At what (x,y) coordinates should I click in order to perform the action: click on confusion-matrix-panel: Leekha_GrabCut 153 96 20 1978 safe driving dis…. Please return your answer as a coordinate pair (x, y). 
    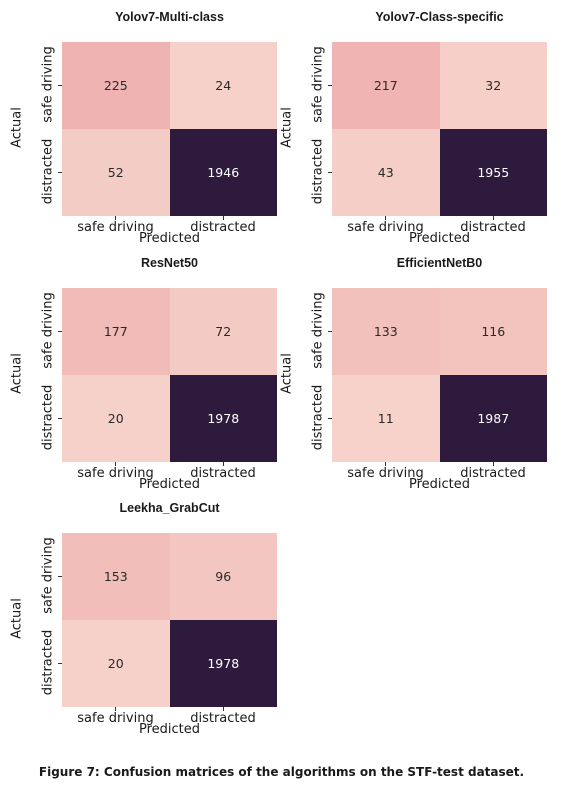
    Looking at the image, I should click on (141, 619).